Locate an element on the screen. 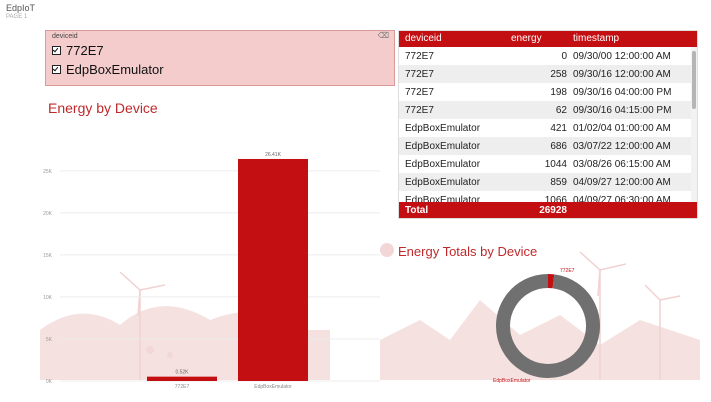 This screenshot has width=711, height=402. donut-slice-edpboxemulator is located at coordinates (548, 326).